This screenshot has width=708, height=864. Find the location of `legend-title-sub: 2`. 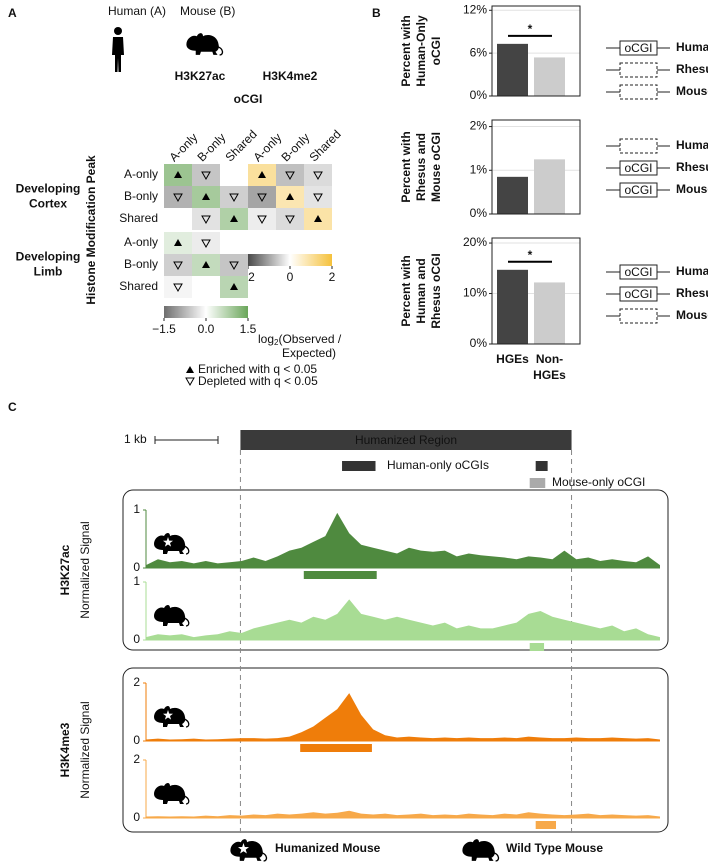

legend-title-sub: 2 is located at coordinates (276, 342).